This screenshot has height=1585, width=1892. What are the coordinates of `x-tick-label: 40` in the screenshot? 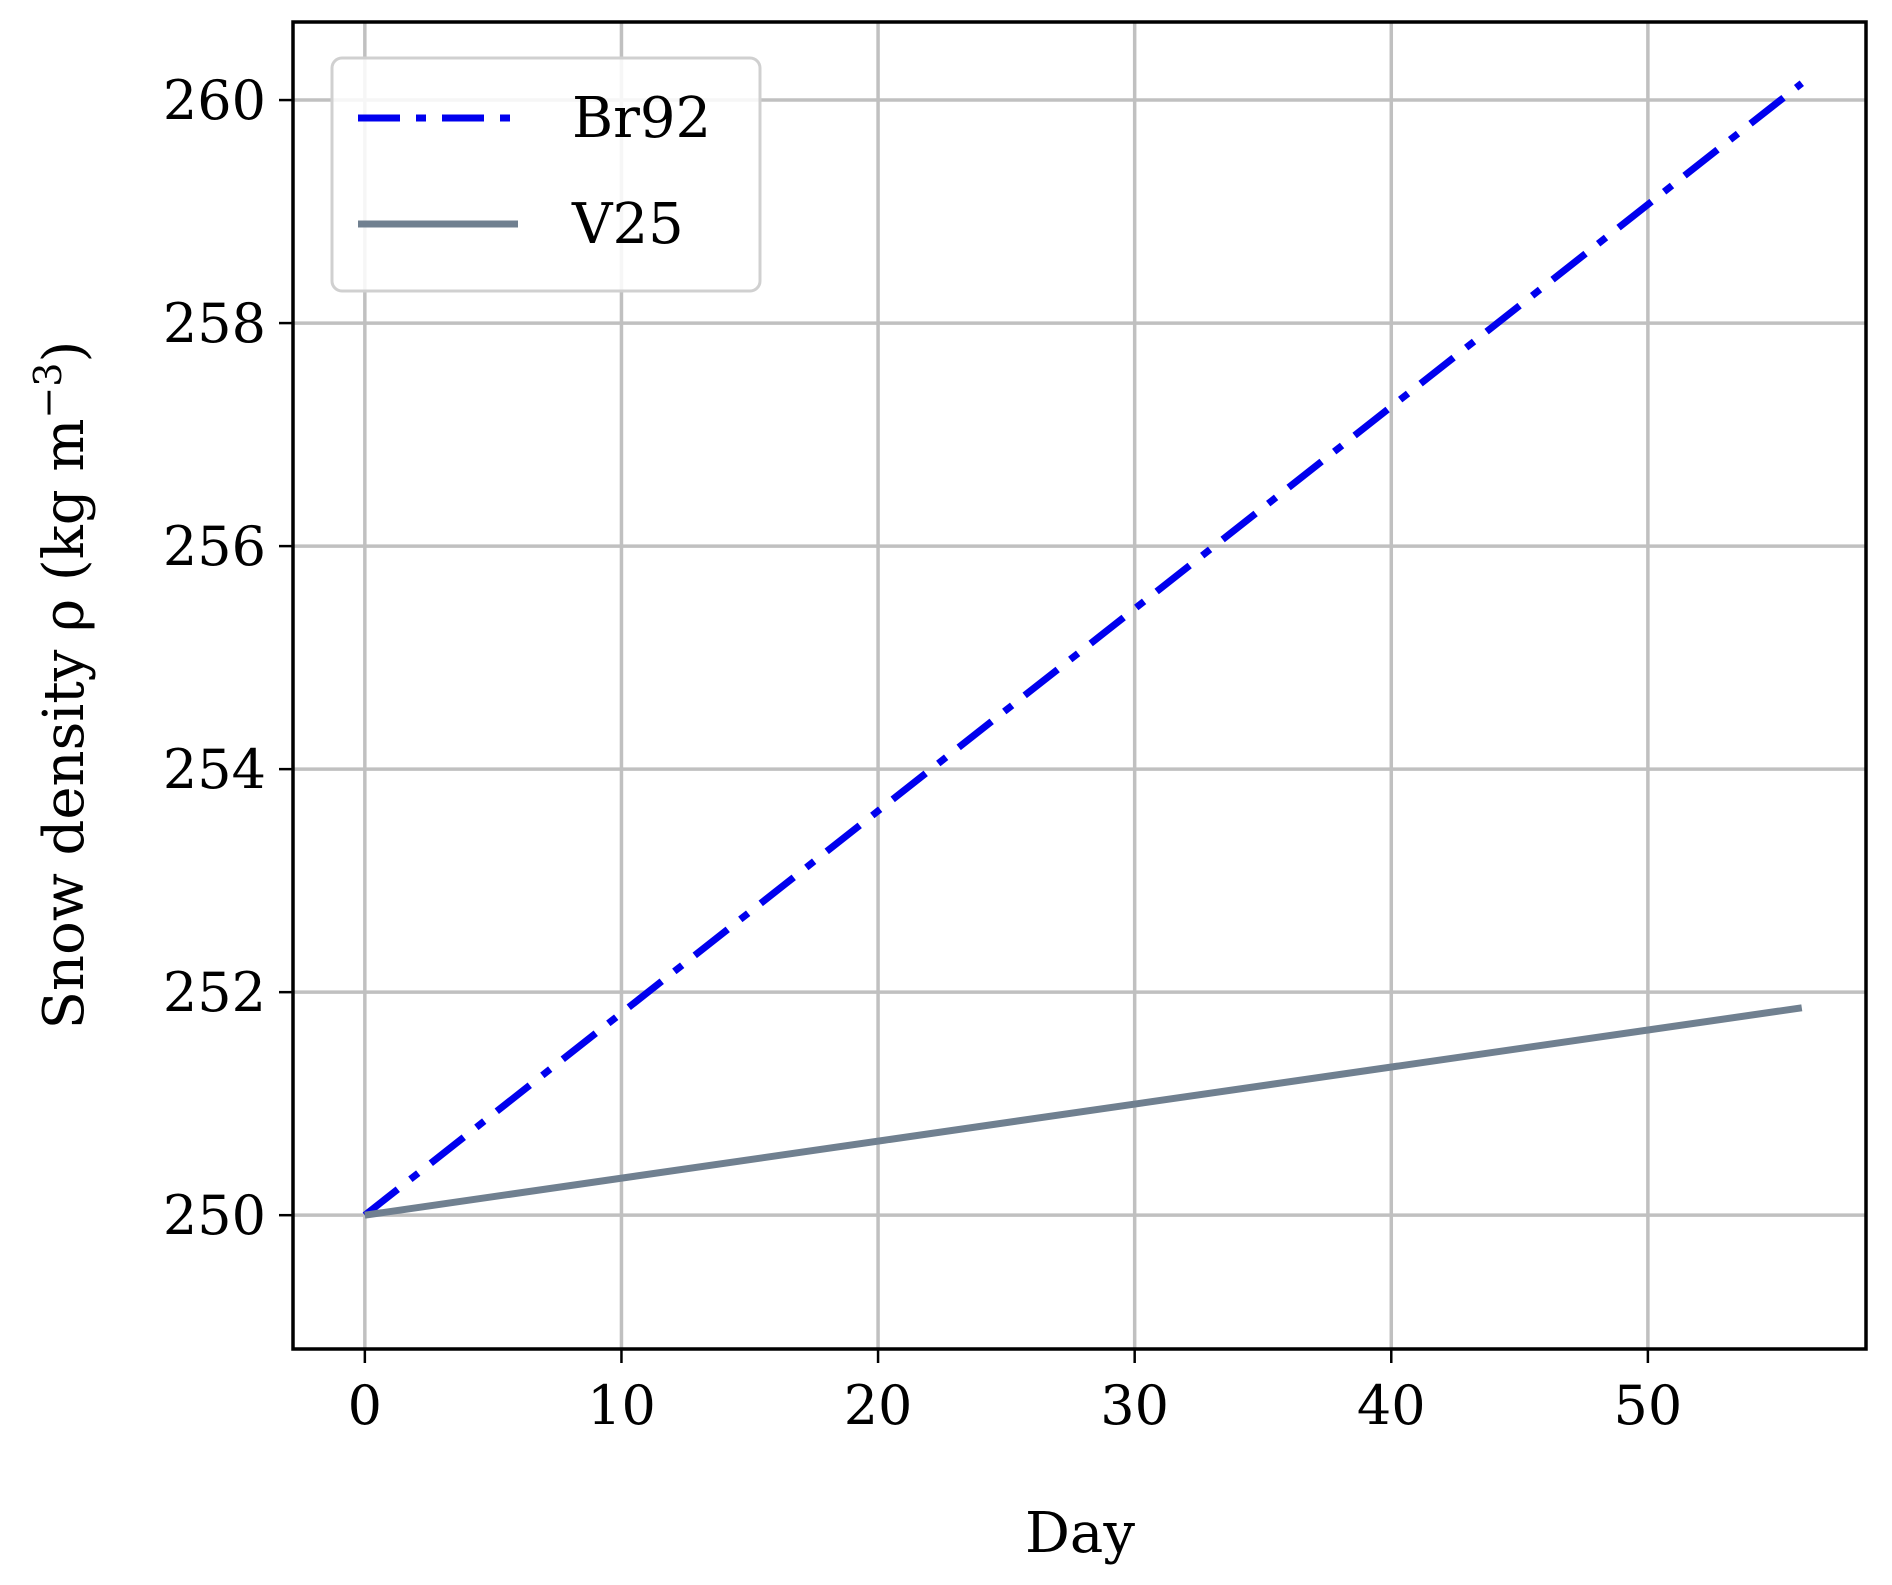 It's located at (1391, 1405).